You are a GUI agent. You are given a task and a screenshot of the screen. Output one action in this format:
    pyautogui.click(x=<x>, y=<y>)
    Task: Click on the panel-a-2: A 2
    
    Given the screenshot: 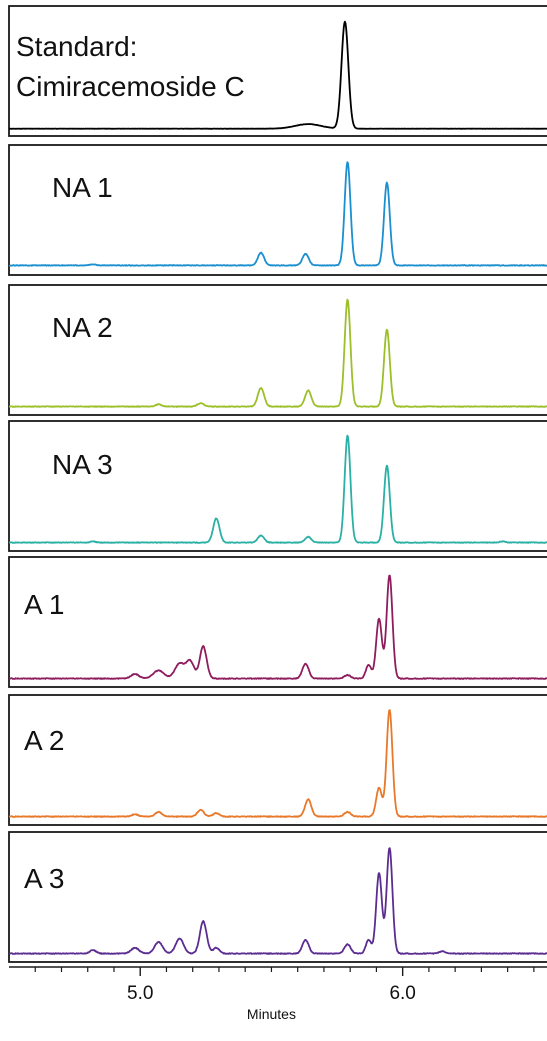 What is the action you would take?
    pyautogui.click(x=277, y=760)
    